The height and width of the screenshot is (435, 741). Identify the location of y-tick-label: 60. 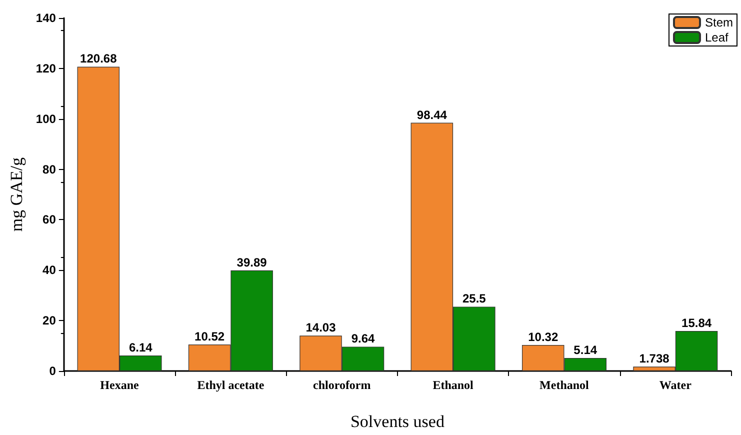
(49, 219).